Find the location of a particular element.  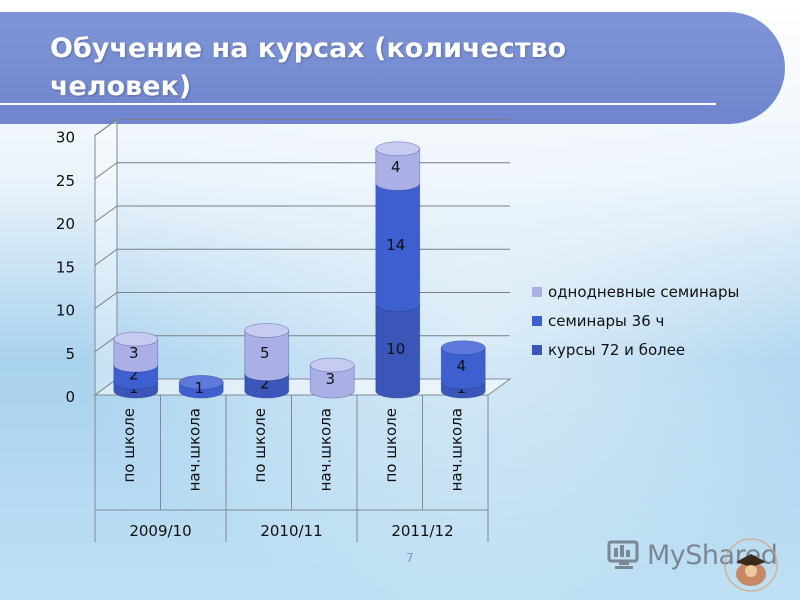

seal-icon is located at coordinates (751, 565).